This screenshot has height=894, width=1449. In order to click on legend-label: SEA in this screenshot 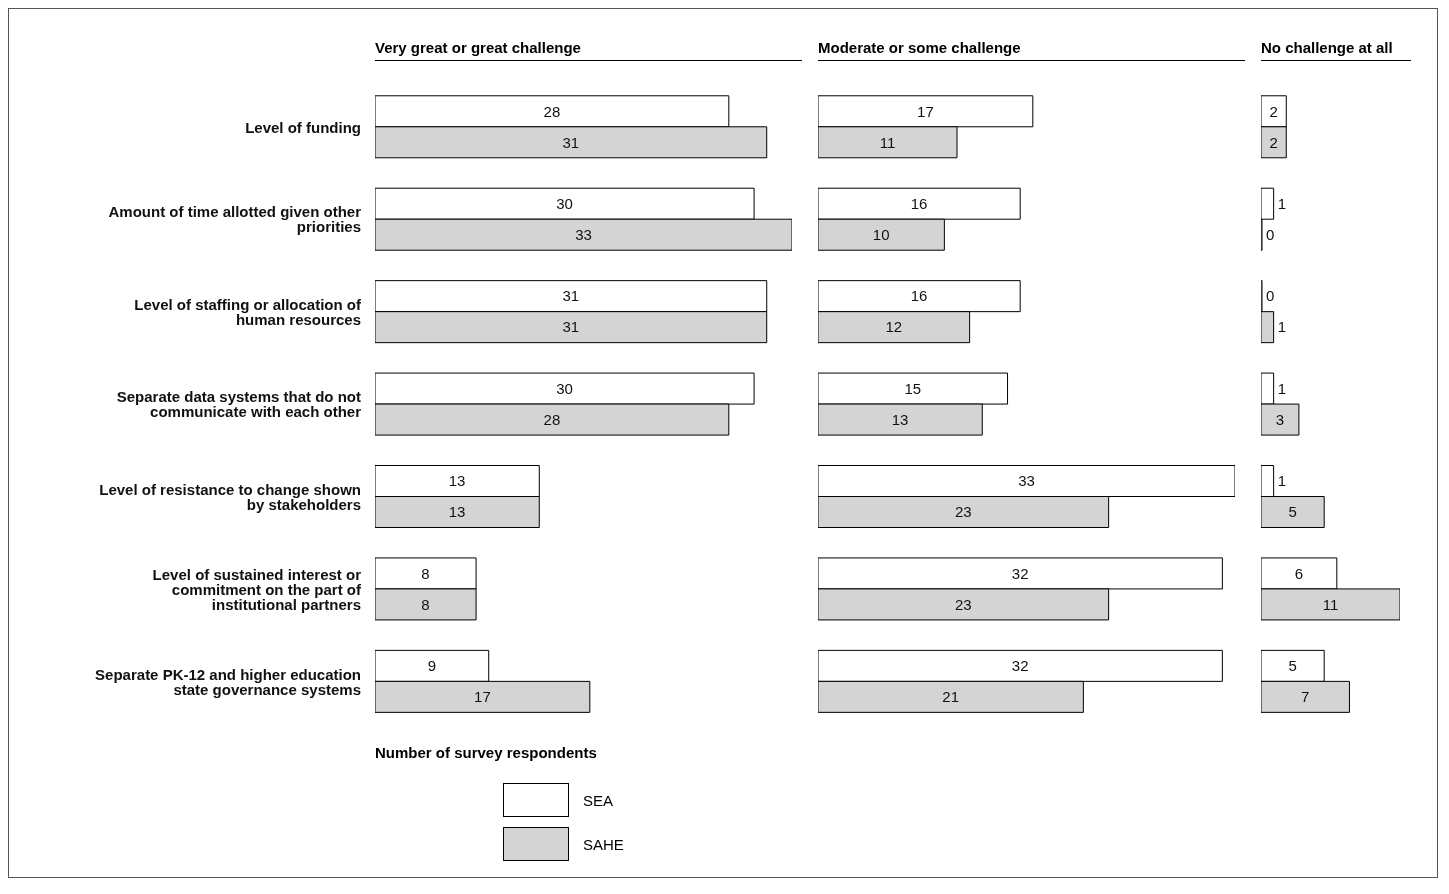, I will do `click(598, 800)`.